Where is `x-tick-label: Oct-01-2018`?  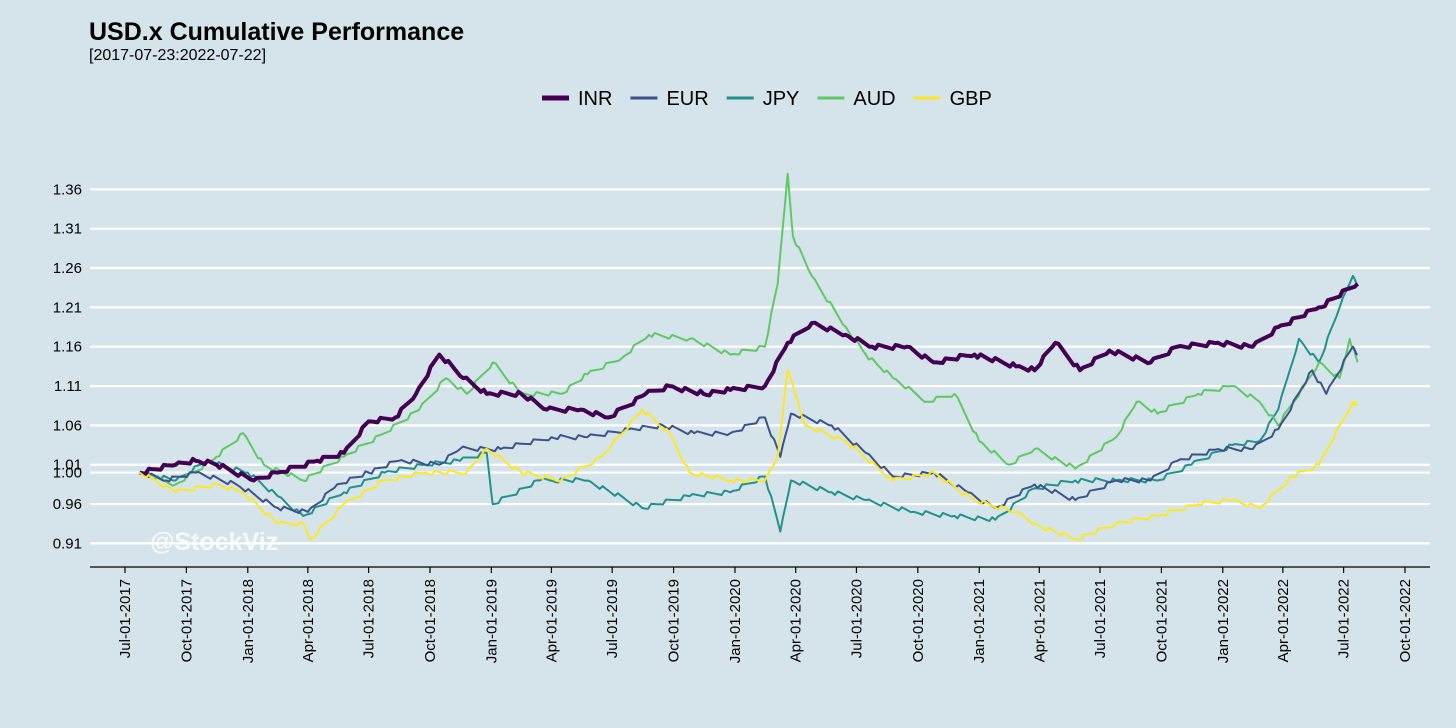 x-tick-label: Oct-01-2018 is located at coordinates (430, 620).